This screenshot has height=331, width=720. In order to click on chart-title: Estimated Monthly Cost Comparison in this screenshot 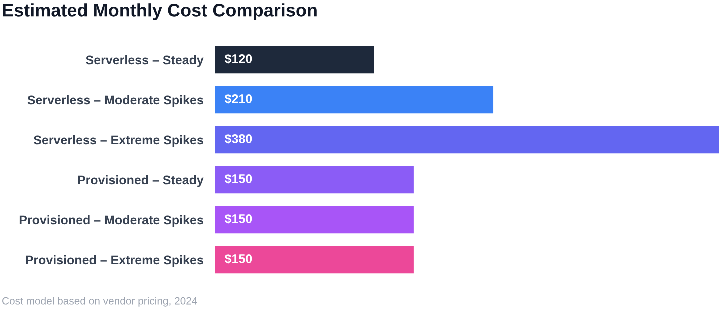, I will do `click(160, 12)`.